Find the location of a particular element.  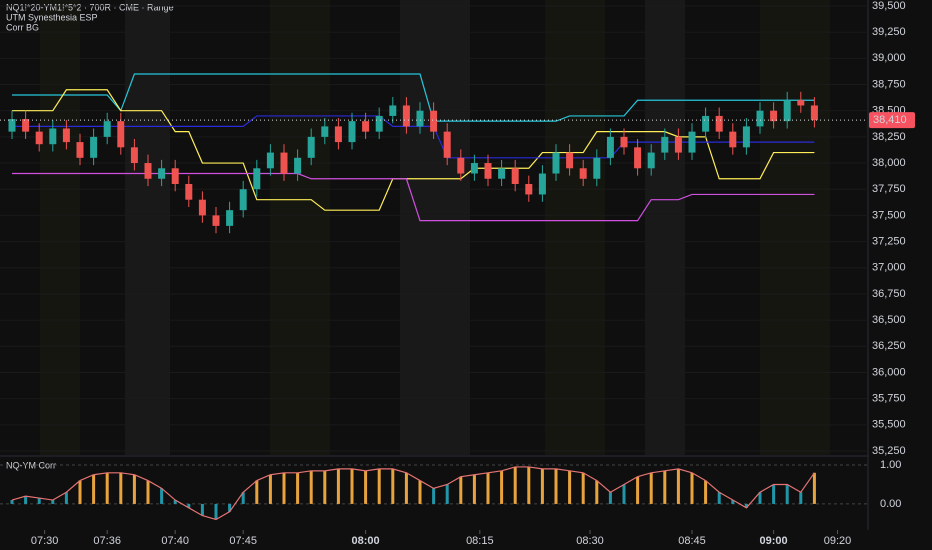

y-tick-label: 37,500 is located at coordinates (889, 215).